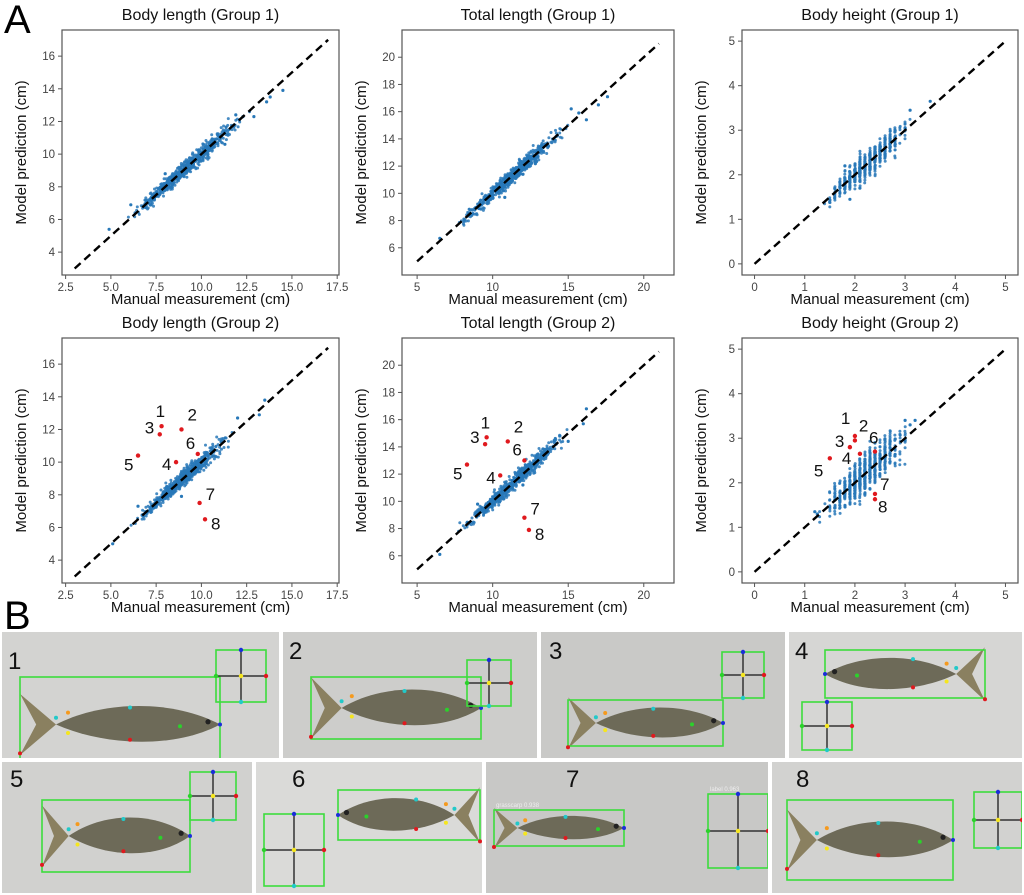 Image resolution: width=1024 pixels, height=895 pixels. Describe the element at coordinates (732, 484) in the screenshot. I see `y-tick-label: 2` at that location.